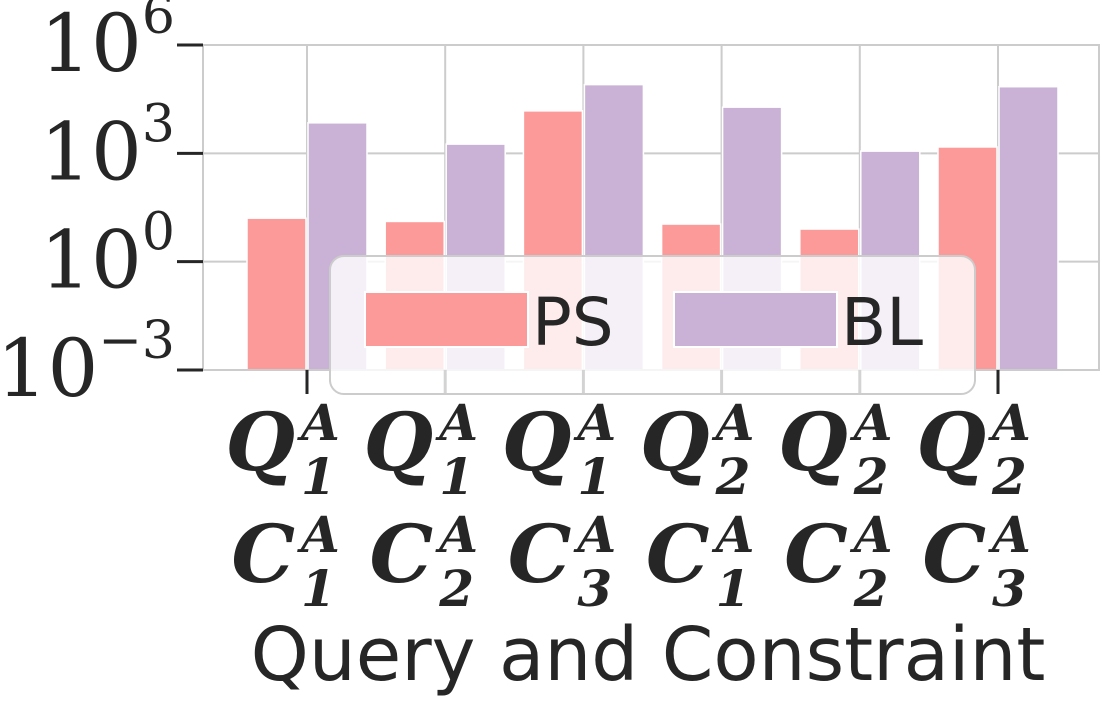  What do you see at coordinates (755, 319) in the screenshot?
I see `legend-swatch-bl` at bounding box center [755, 319].